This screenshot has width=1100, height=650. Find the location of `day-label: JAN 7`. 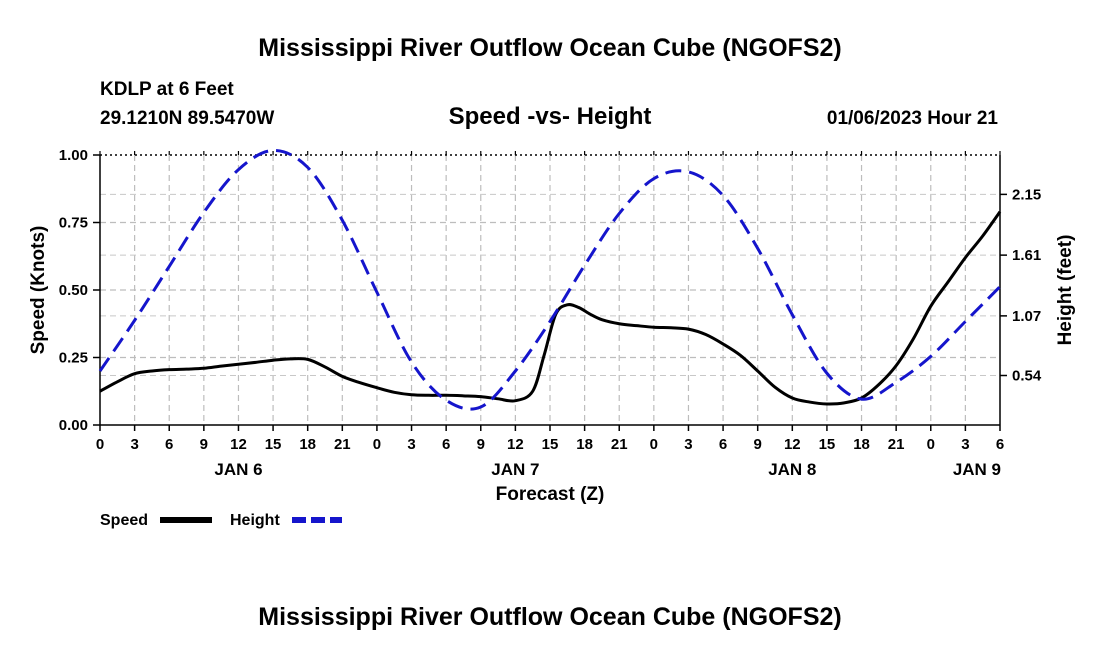

day-label: JAN 7 is located at coordinates (515, 469).